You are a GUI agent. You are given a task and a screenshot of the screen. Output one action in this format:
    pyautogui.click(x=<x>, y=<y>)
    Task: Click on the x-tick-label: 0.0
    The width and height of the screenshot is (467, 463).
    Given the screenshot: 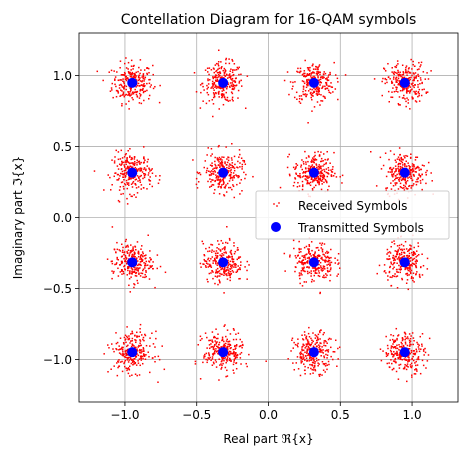 What is the action you would take?
    pyautogui.click(x=268, y=415)
    